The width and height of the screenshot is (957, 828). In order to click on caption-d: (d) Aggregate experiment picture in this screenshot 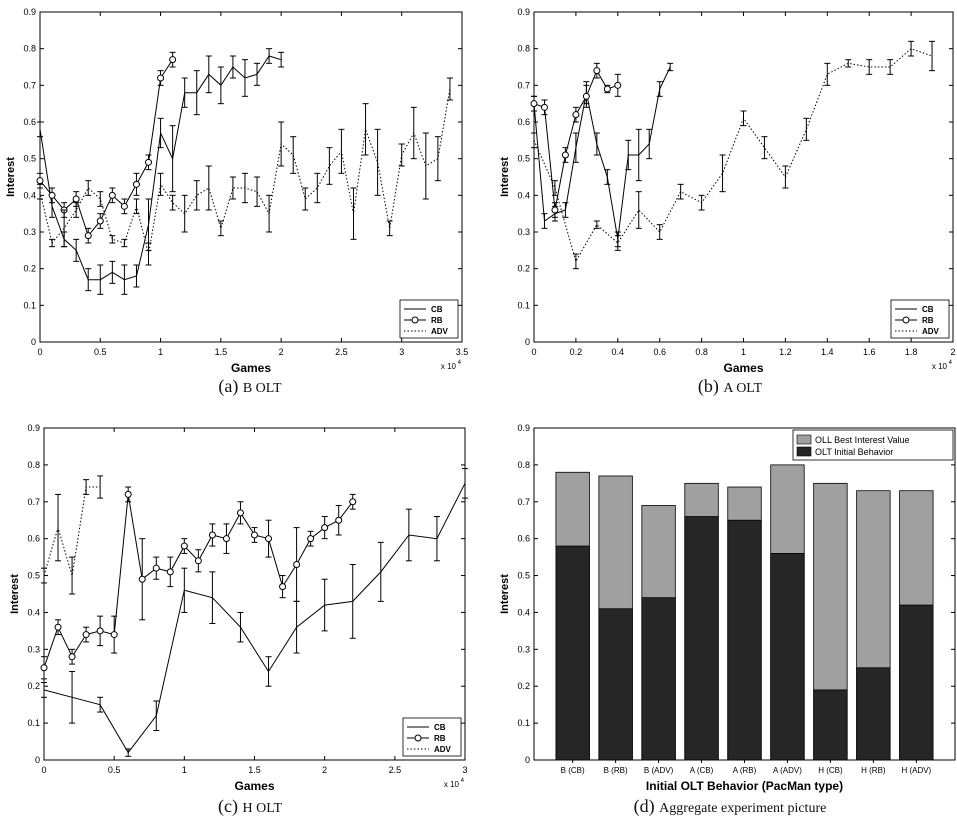, I will do `click(730, 806)`.